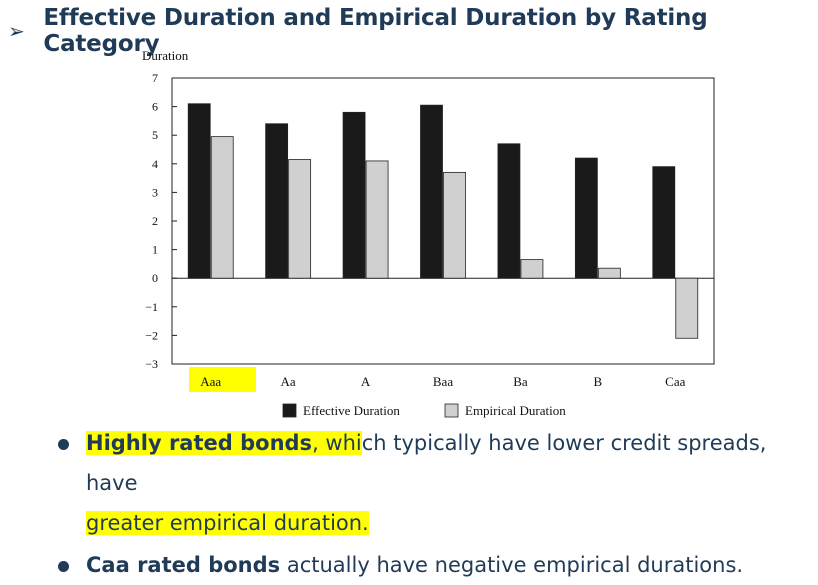 The height and width of the screenshot is (585, 818). I want to click on bar-empirical-duration-caa, so click(687, 308).